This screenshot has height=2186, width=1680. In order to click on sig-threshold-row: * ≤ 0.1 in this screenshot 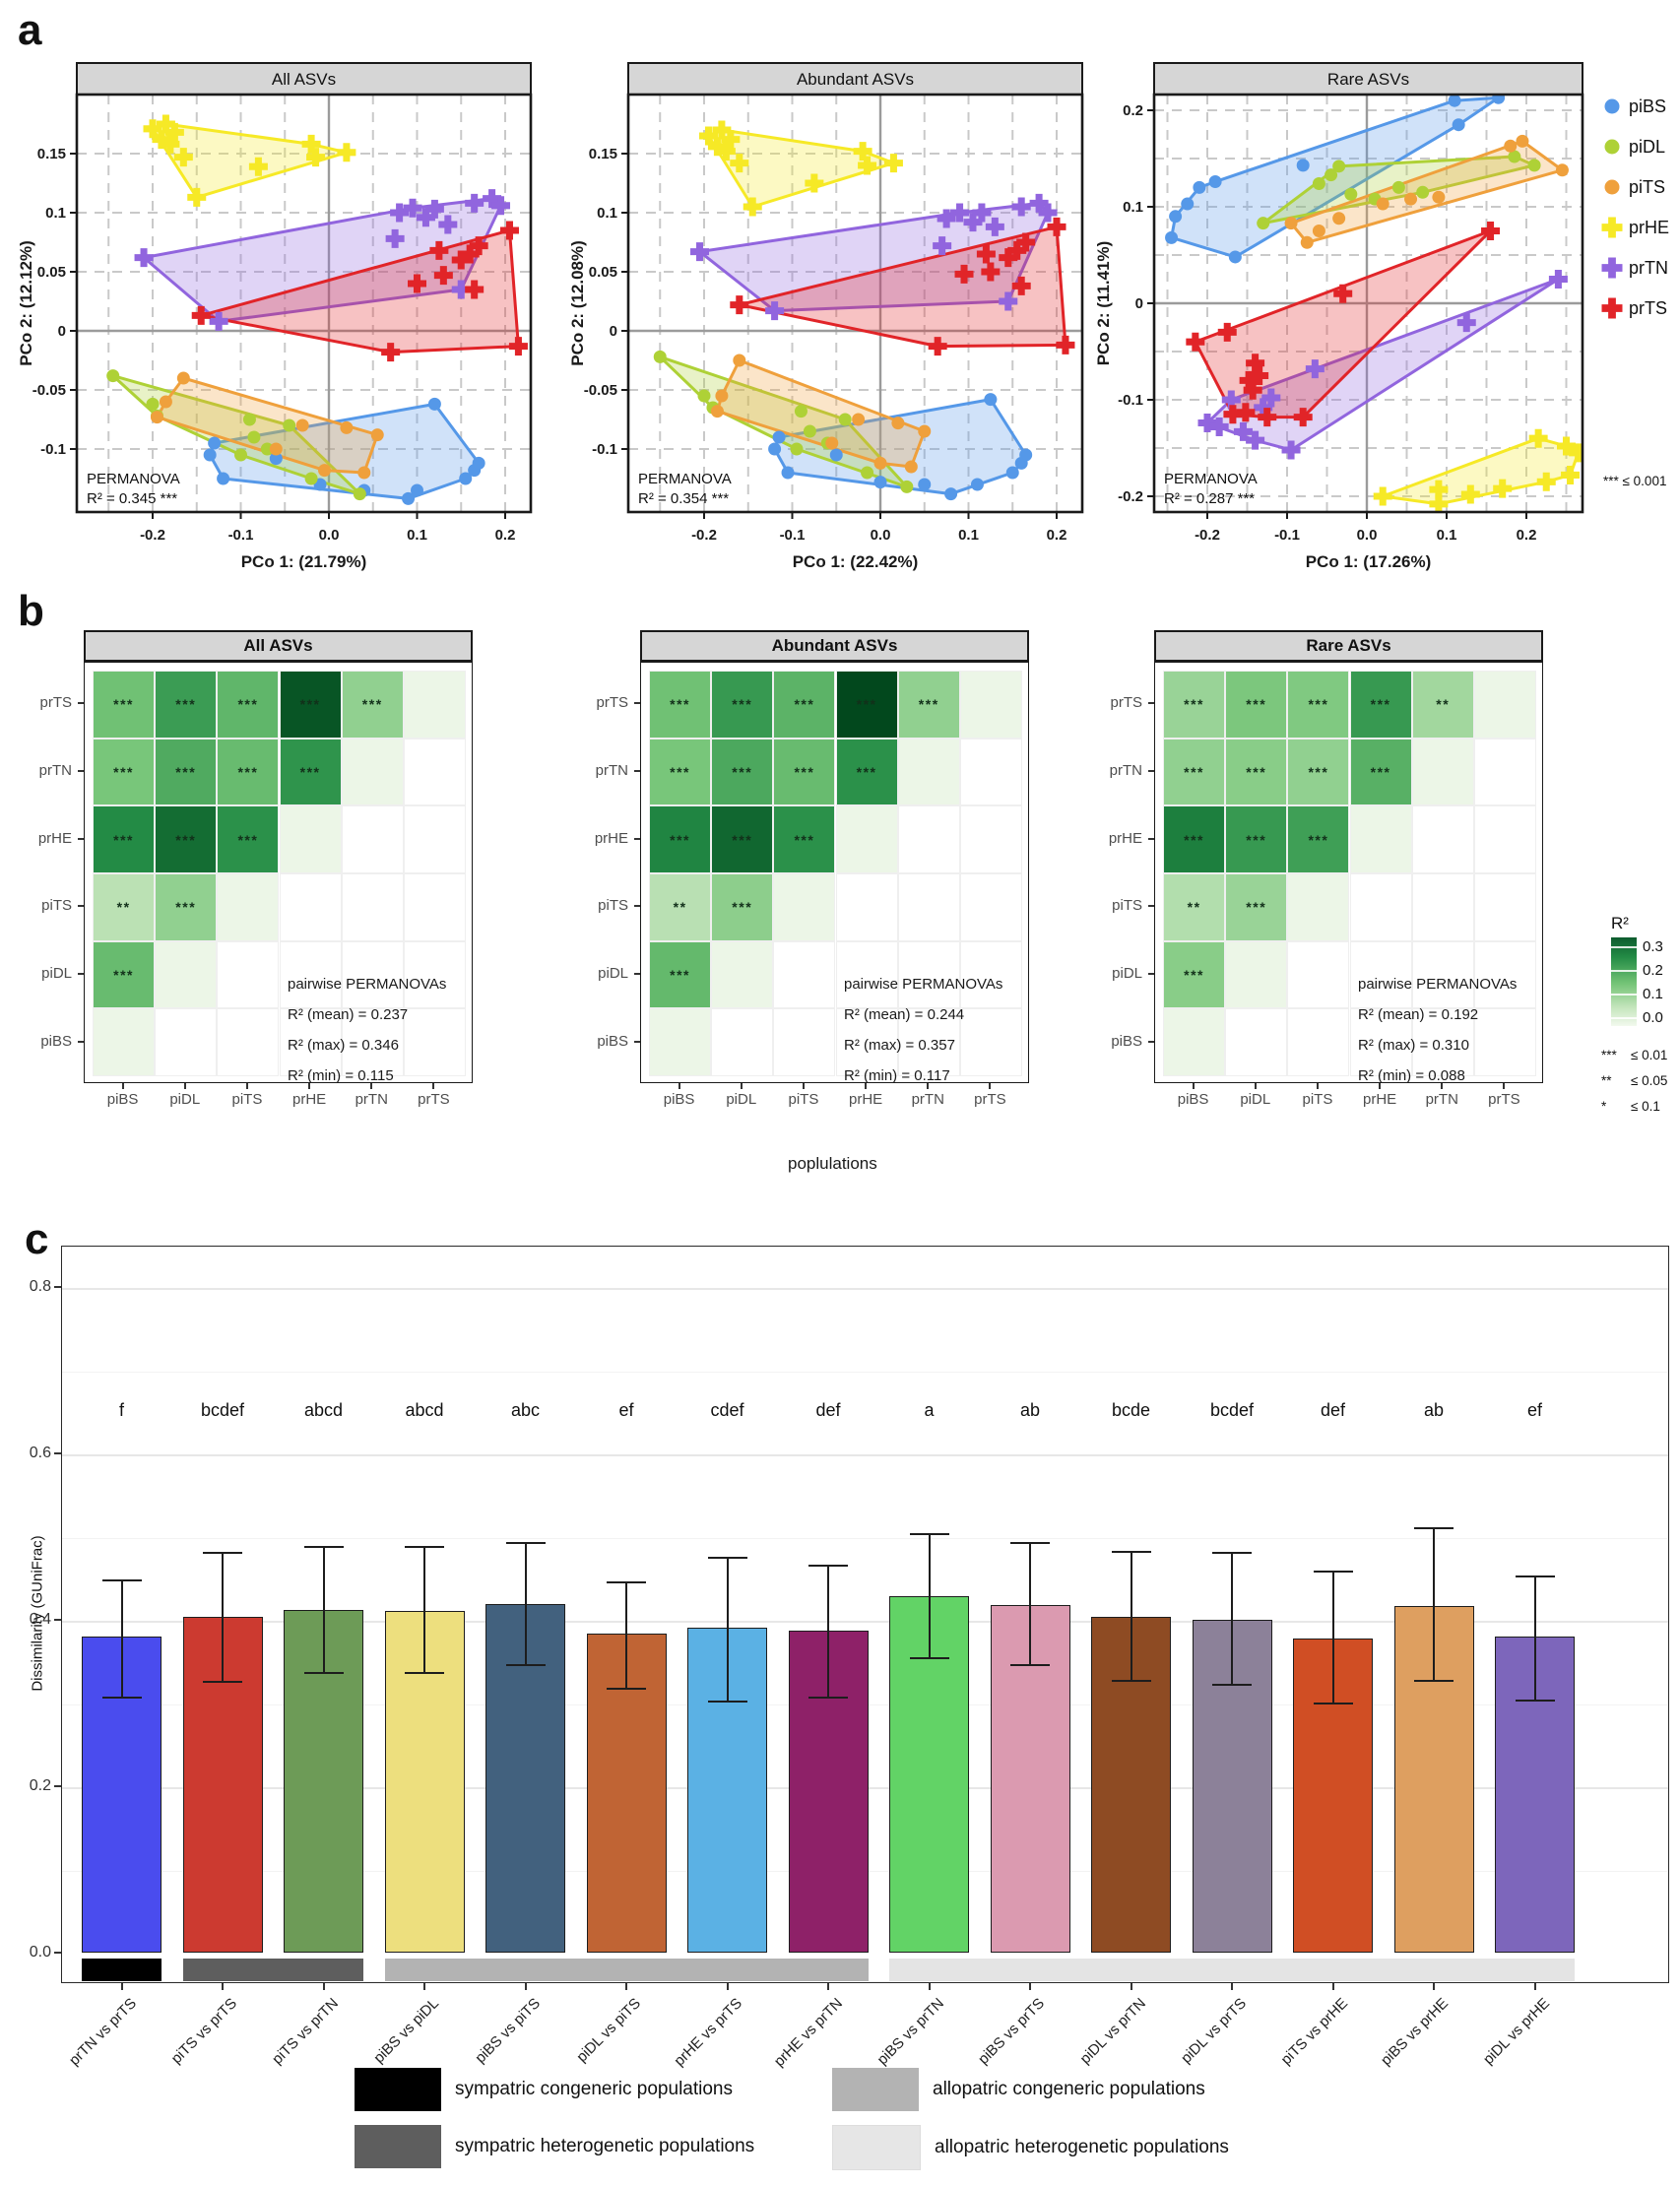, I will do `click(1630, 1106)`.